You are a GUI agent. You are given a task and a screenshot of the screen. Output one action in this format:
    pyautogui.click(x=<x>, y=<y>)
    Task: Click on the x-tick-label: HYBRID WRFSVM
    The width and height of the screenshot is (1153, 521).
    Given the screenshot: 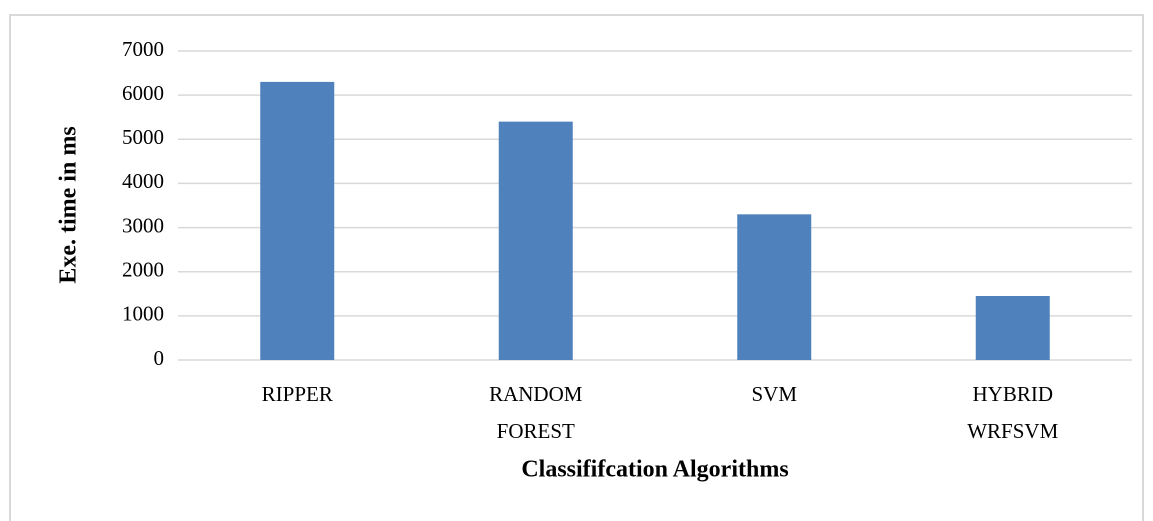 What is the action you would take?
    pyautogui.click(x=1013, y=412)
    